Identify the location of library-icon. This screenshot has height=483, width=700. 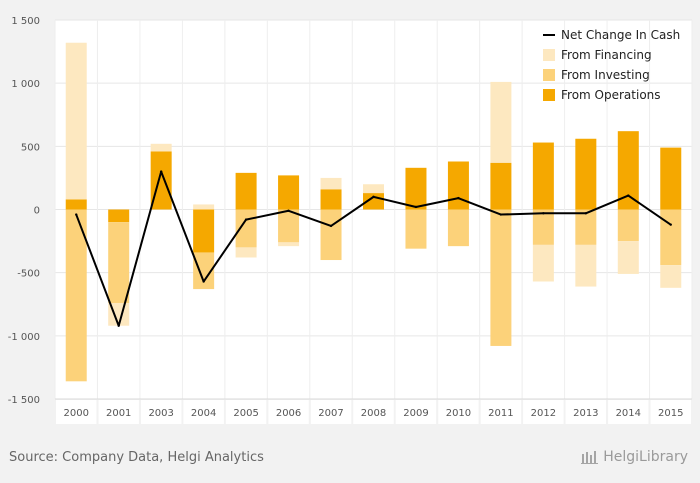
(590, 457).